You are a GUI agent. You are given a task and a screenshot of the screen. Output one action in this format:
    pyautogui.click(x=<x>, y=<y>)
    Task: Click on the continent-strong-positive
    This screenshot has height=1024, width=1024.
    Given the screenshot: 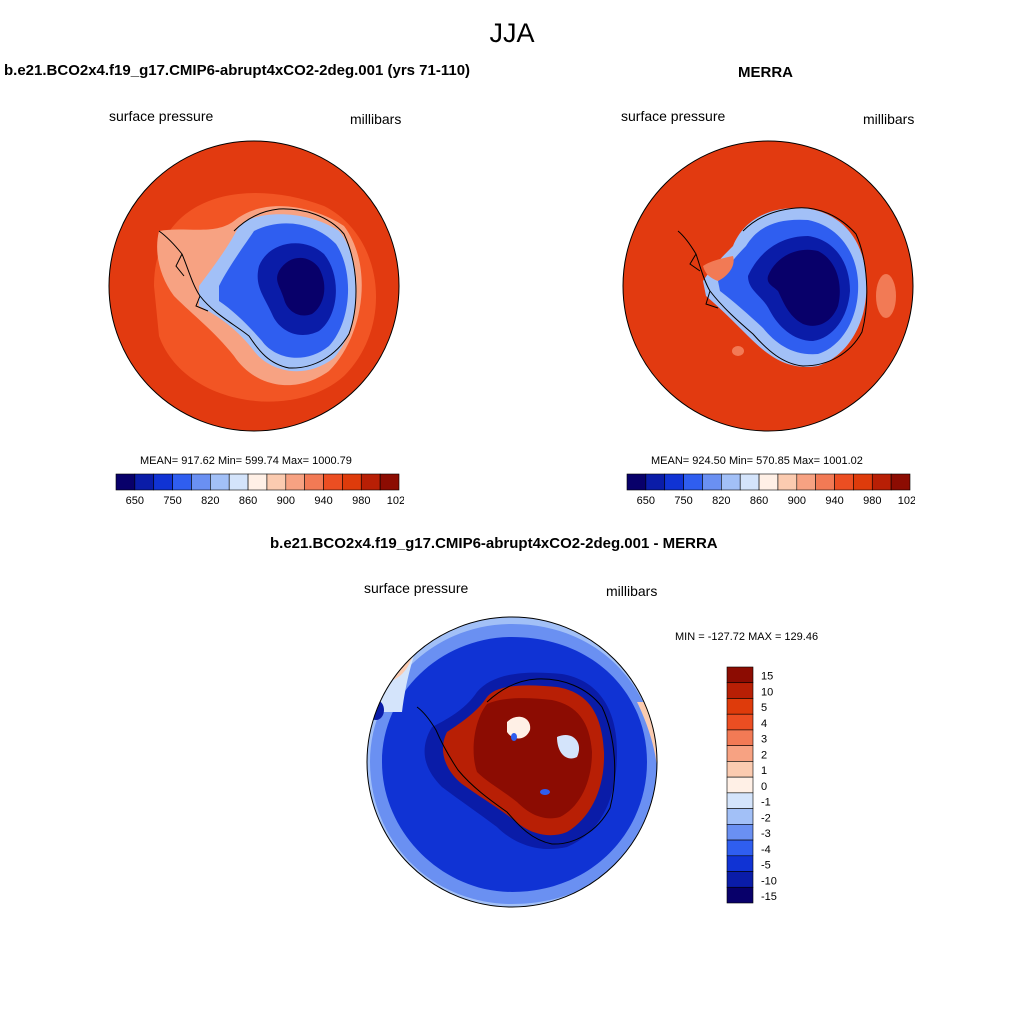 What is the action you would take?
    pyautogui.click(x=532, y=758)
    